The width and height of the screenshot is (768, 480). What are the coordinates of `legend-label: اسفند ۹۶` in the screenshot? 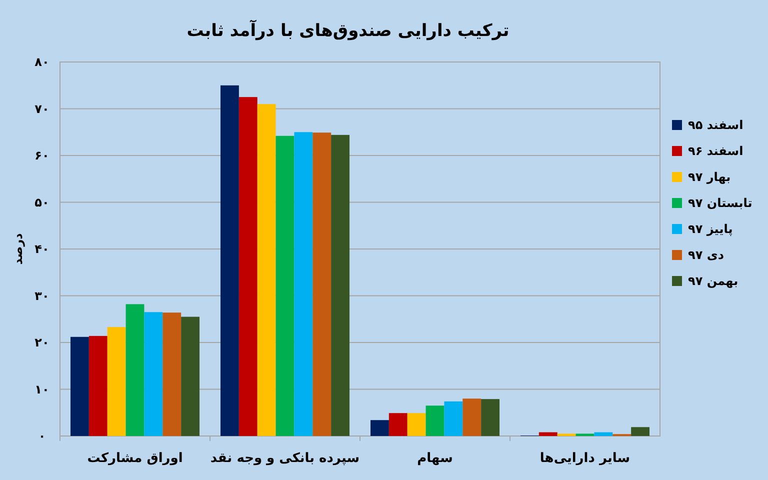 It's located at (716, 151).